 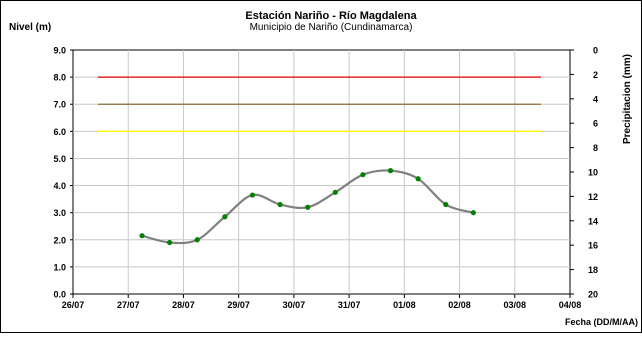 What do you see at coordinates (331, 27) in the screenshot?
I see `chart-subtitle: Municipio de Nariño (Cundinamarca)` at bounding box center [331, 27].